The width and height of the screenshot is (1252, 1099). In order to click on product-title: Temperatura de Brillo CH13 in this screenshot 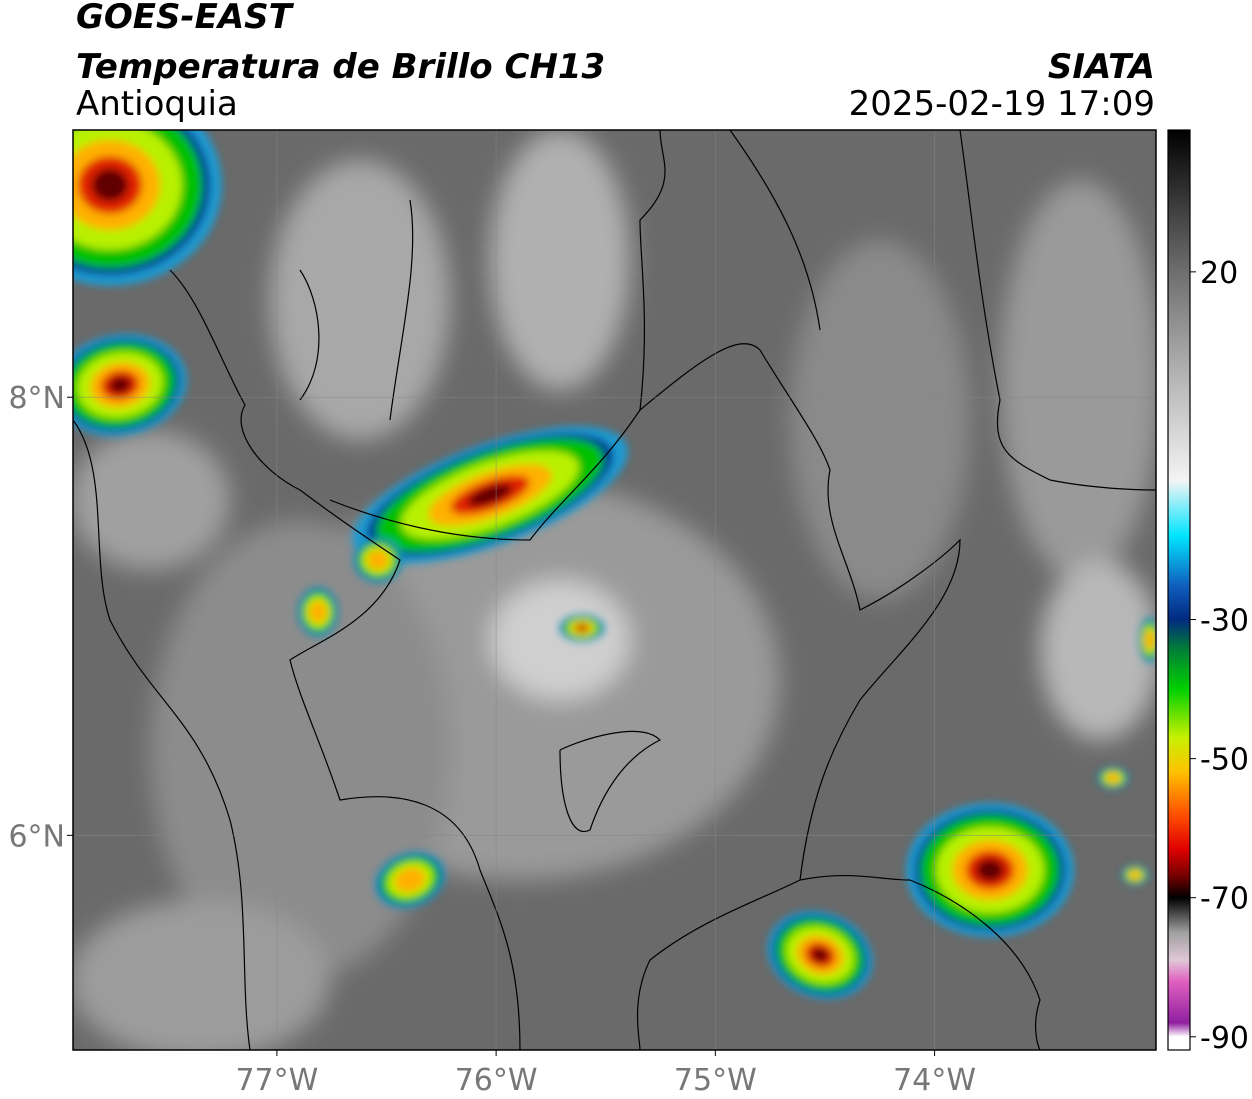, I will do `click(340, 67)`.